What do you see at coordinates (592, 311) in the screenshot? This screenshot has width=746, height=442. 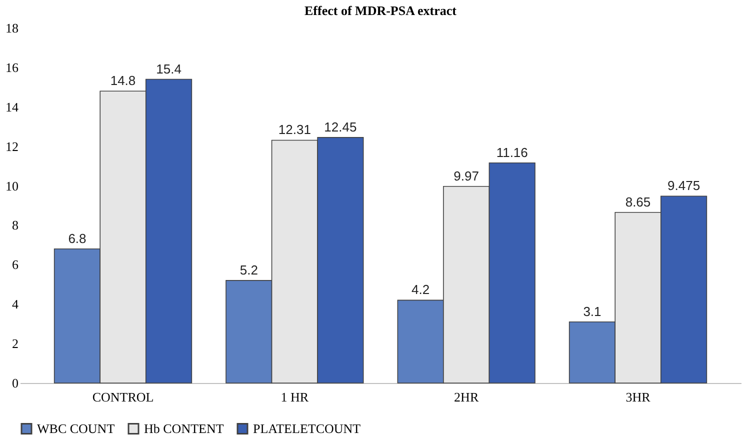 I see `data-label: 3.1` at bounding box center [592, 311].